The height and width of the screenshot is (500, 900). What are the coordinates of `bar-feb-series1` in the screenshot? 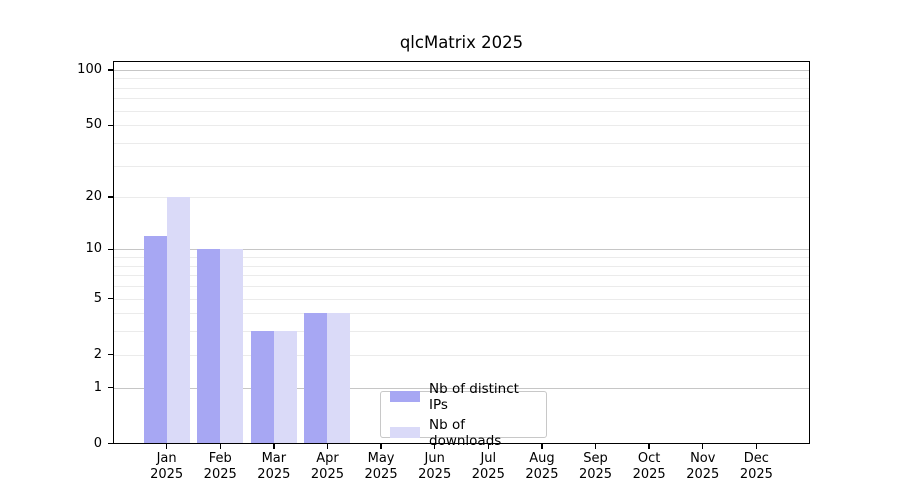 It's located at (232, 346).